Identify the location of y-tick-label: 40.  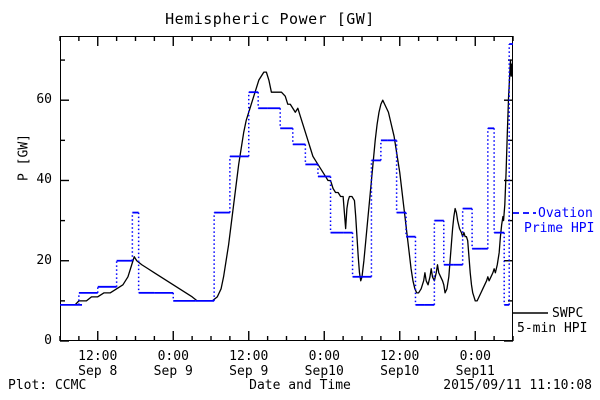
(44, 180).